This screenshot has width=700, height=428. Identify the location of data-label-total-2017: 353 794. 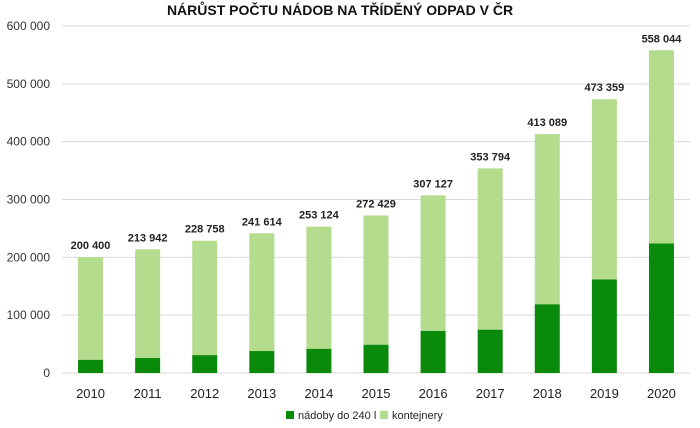
(490, 157).